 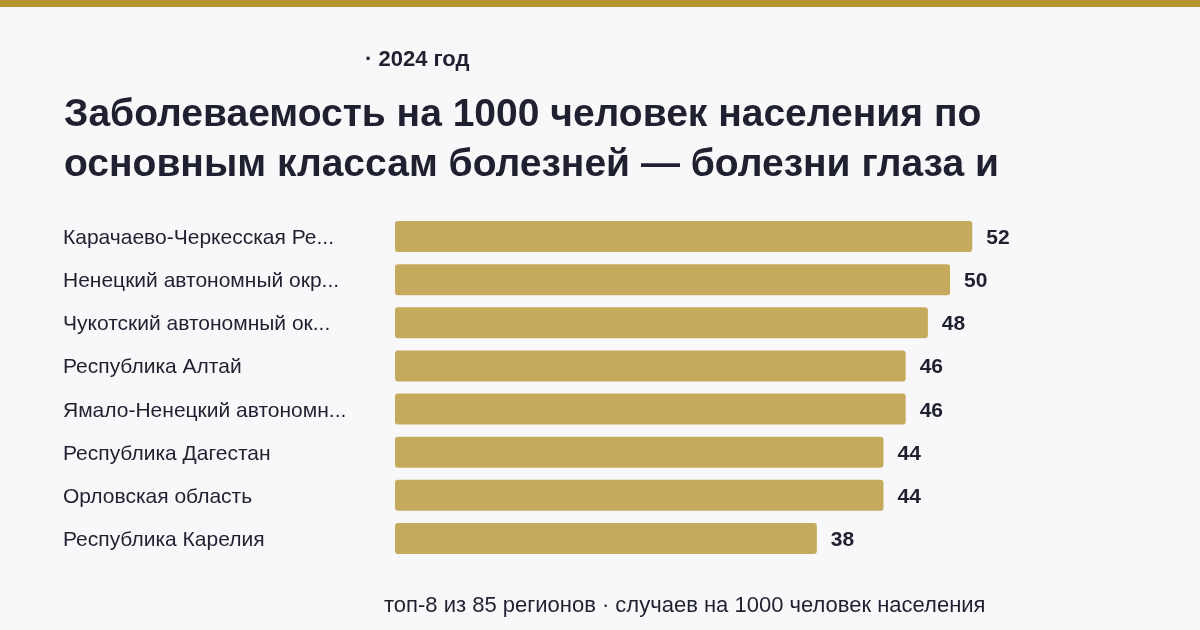 What do you see at coordinates (976, 280) in the screenshot?
I see `data-label: 50` at bounding box center [976, 280].